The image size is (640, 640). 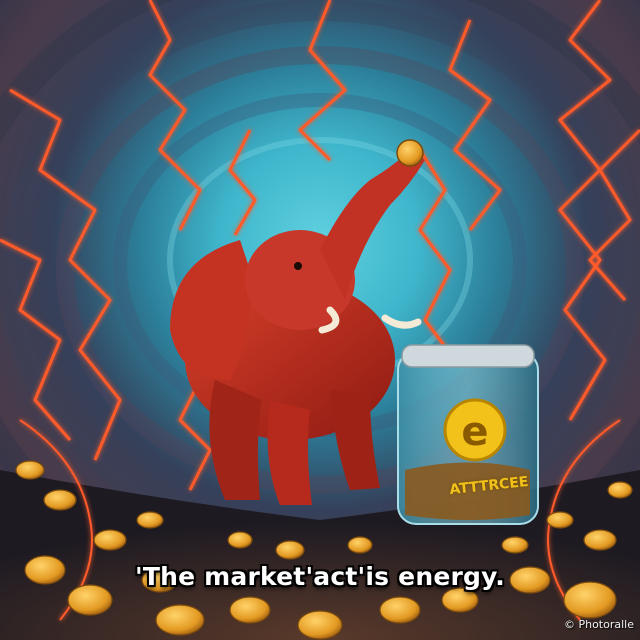 What do you see at coordinates (598, 624) in the screenshot?
I see `watermark: © Photoralle` at bounding box center [598, 624].